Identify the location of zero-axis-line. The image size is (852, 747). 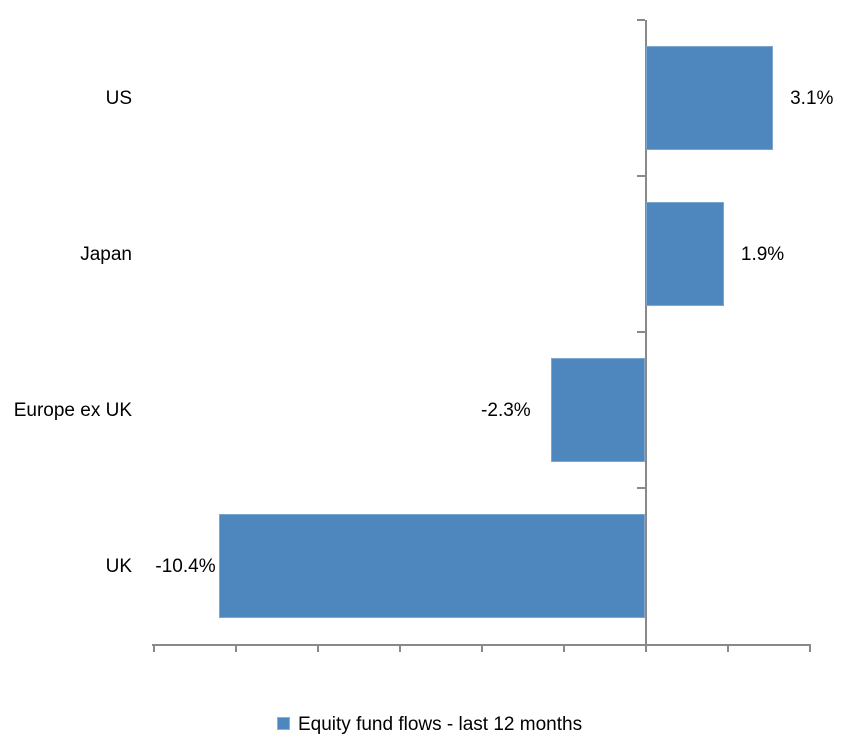
(646, 336).